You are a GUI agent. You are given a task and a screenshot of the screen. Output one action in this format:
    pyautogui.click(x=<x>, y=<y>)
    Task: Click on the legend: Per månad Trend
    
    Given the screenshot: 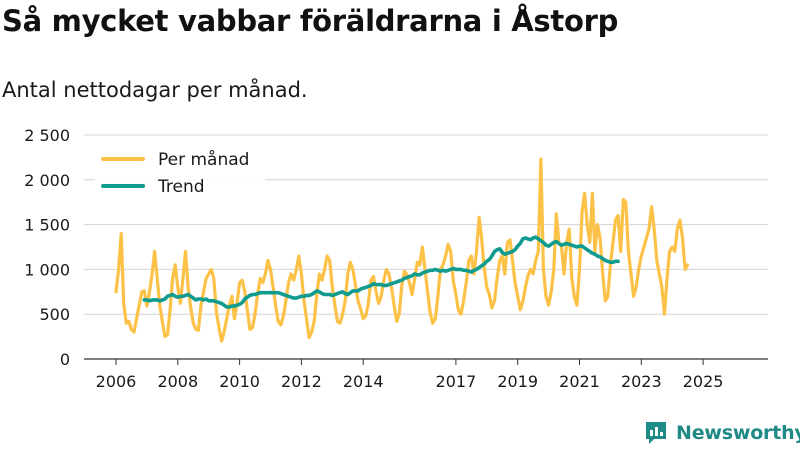 What is the action you would take?
    pyautogui.click(x=180, y=174)
    